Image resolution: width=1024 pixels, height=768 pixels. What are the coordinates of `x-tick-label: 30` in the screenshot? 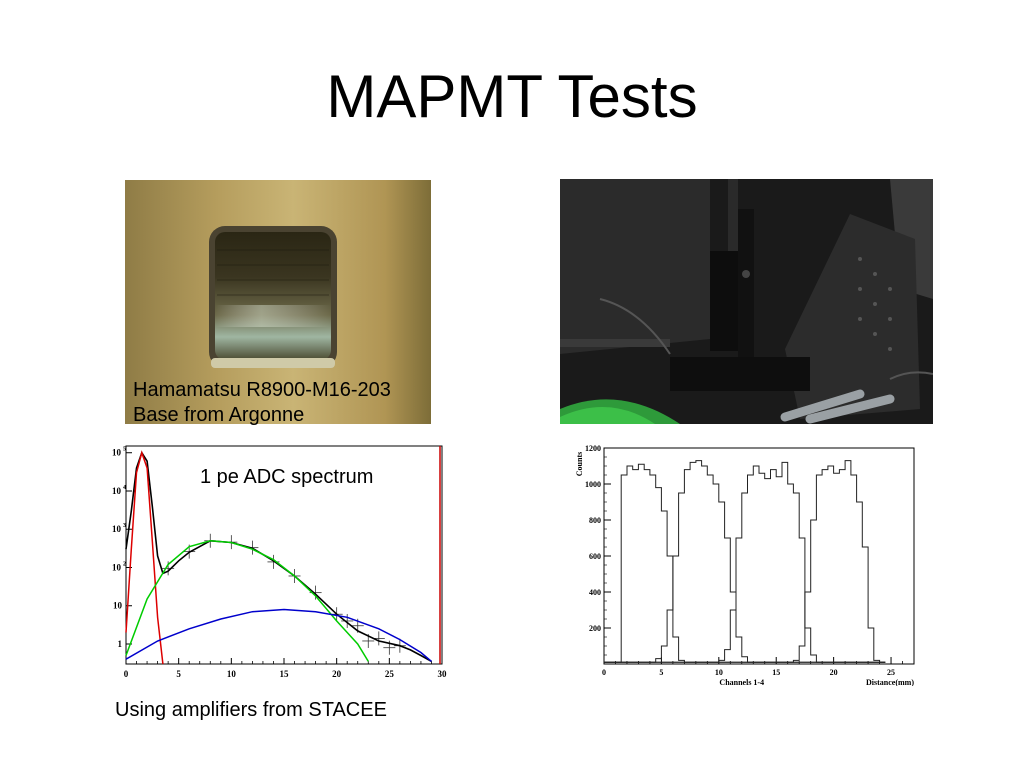 It's located at (443, 674).